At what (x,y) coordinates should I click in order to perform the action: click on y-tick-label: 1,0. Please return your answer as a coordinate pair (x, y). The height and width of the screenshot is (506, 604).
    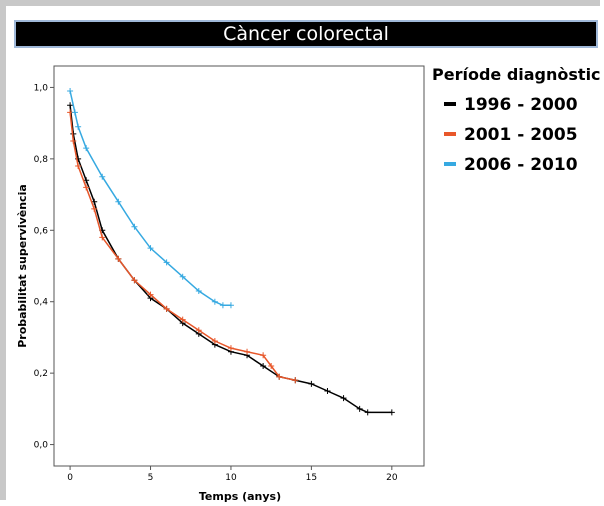
    Looking at the image, I should click on (41, 88).